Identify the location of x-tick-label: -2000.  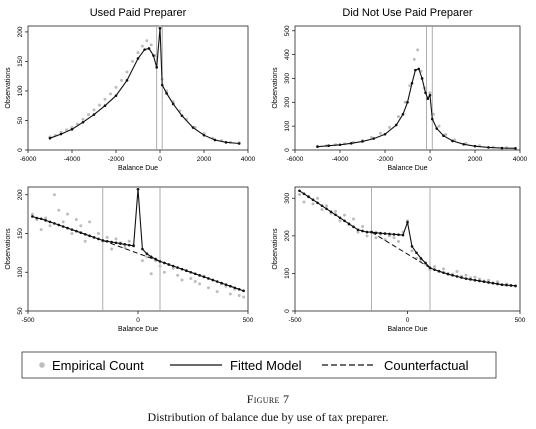
(116, 159).